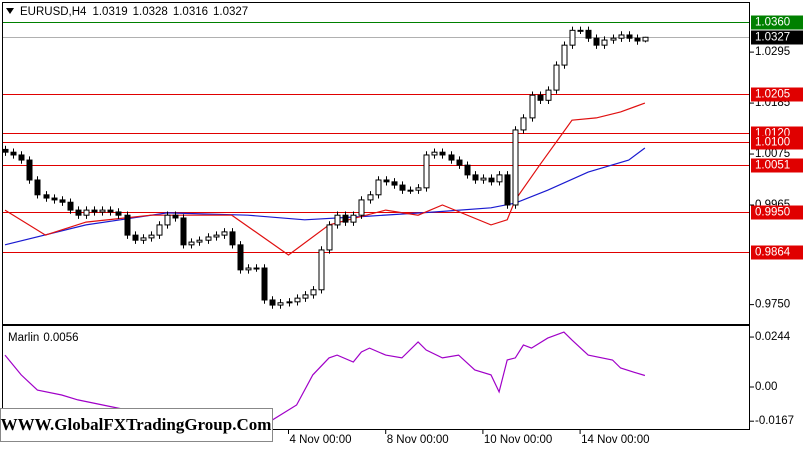 The width and height of the screenshot is (807, 457). Describe the element at coordinates (772, 166) in the screenshot. I see `level-label: 1.0051` at that location.